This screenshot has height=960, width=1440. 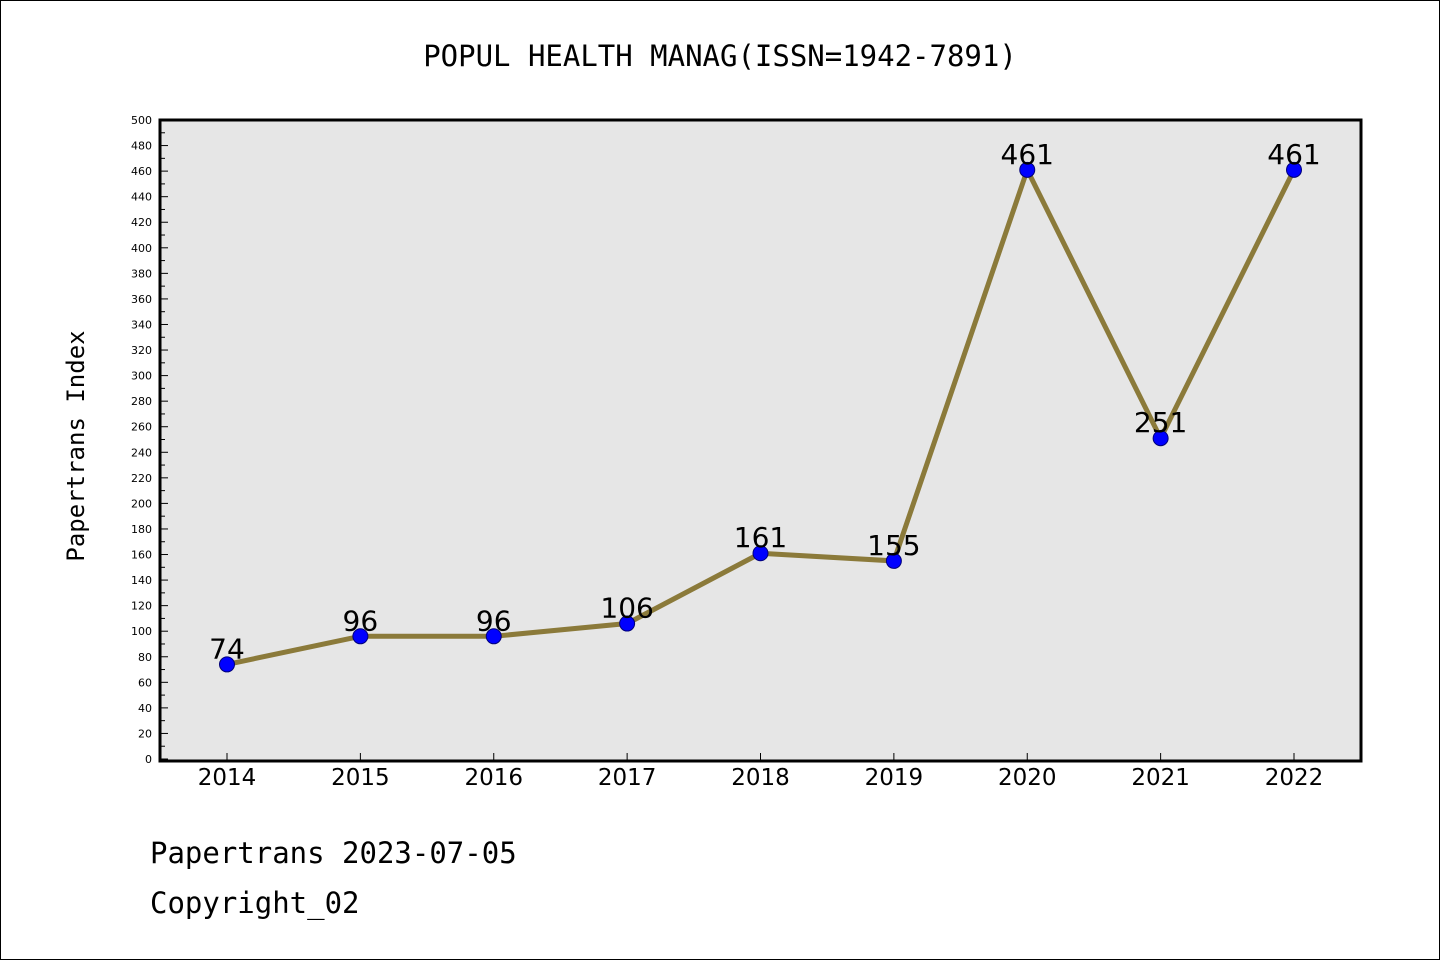 What do you see at coordinates (145, 657) in the screenshot?
I see `y-tick-label: 80` at bounding box center [145, 657].